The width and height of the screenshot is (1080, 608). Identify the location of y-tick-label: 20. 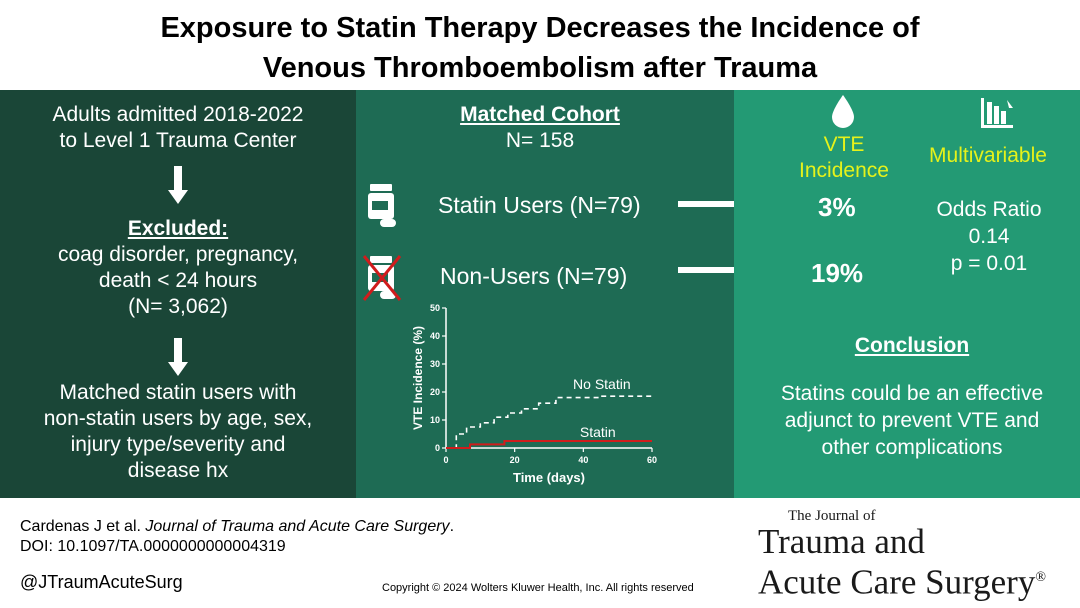
(435, 392).